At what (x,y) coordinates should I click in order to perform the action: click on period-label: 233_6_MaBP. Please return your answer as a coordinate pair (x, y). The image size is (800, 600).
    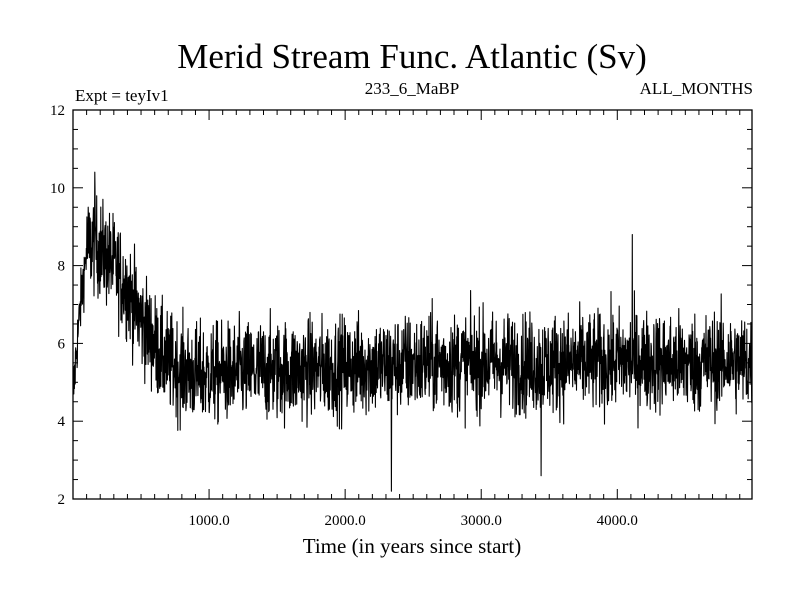
    Looking at the image, I should click on (412, 88).